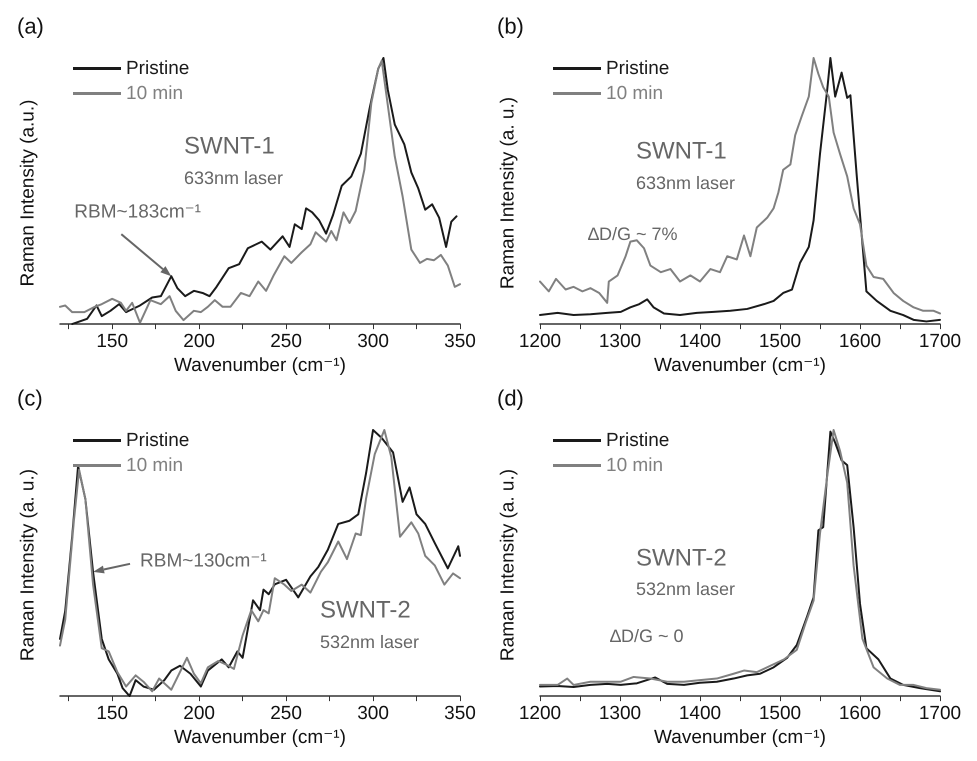 The height and width of the screenshot is (761, 977). Describe the element at coordinates (647, 636) in the screenshot. I see `annotation: ∆D/G ~ 0` at that location.